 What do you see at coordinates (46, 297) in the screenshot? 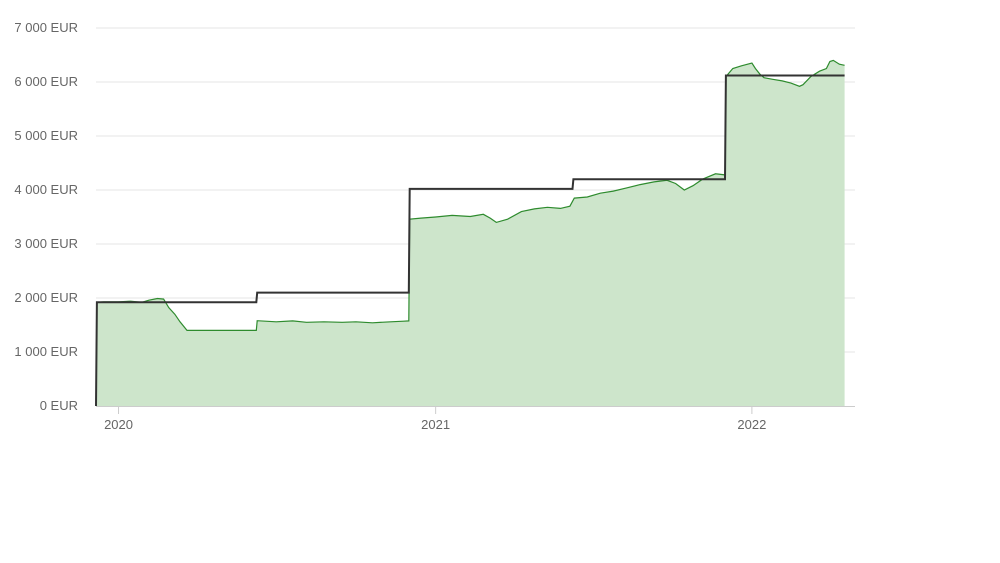
I see `y-tick-label: 2 000 EUR` at bounding box center [46, 297].